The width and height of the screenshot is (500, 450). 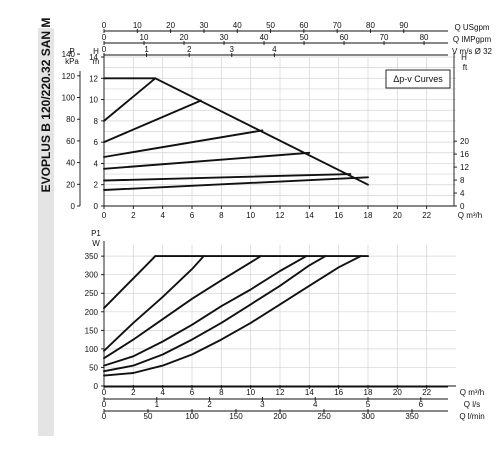 What do you see at coordinates (46, 105) in the screenshot?
I see `pump-title: EVOPLUS B 120/220.32 SAN M` at bounding box center [46, 105].